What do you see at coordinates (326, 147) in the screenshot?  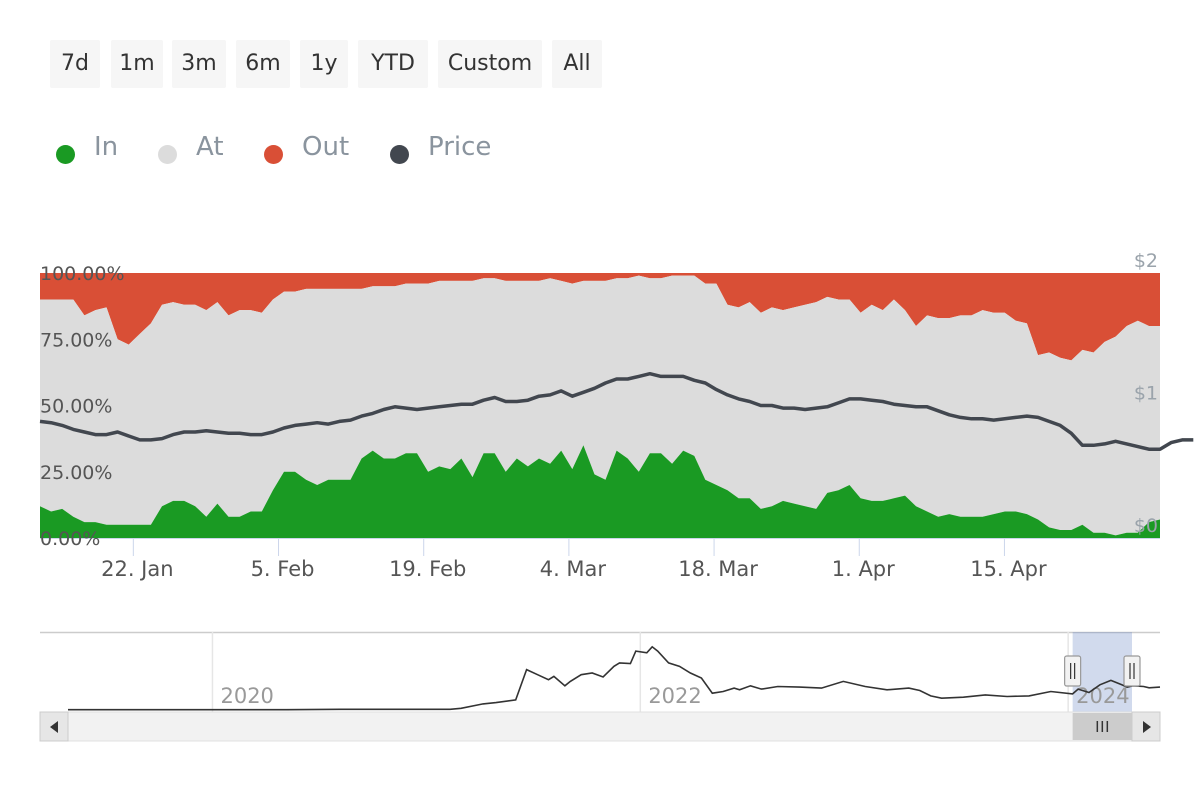 I see `legend-label-out: Out` at bounding box center [326, 147].